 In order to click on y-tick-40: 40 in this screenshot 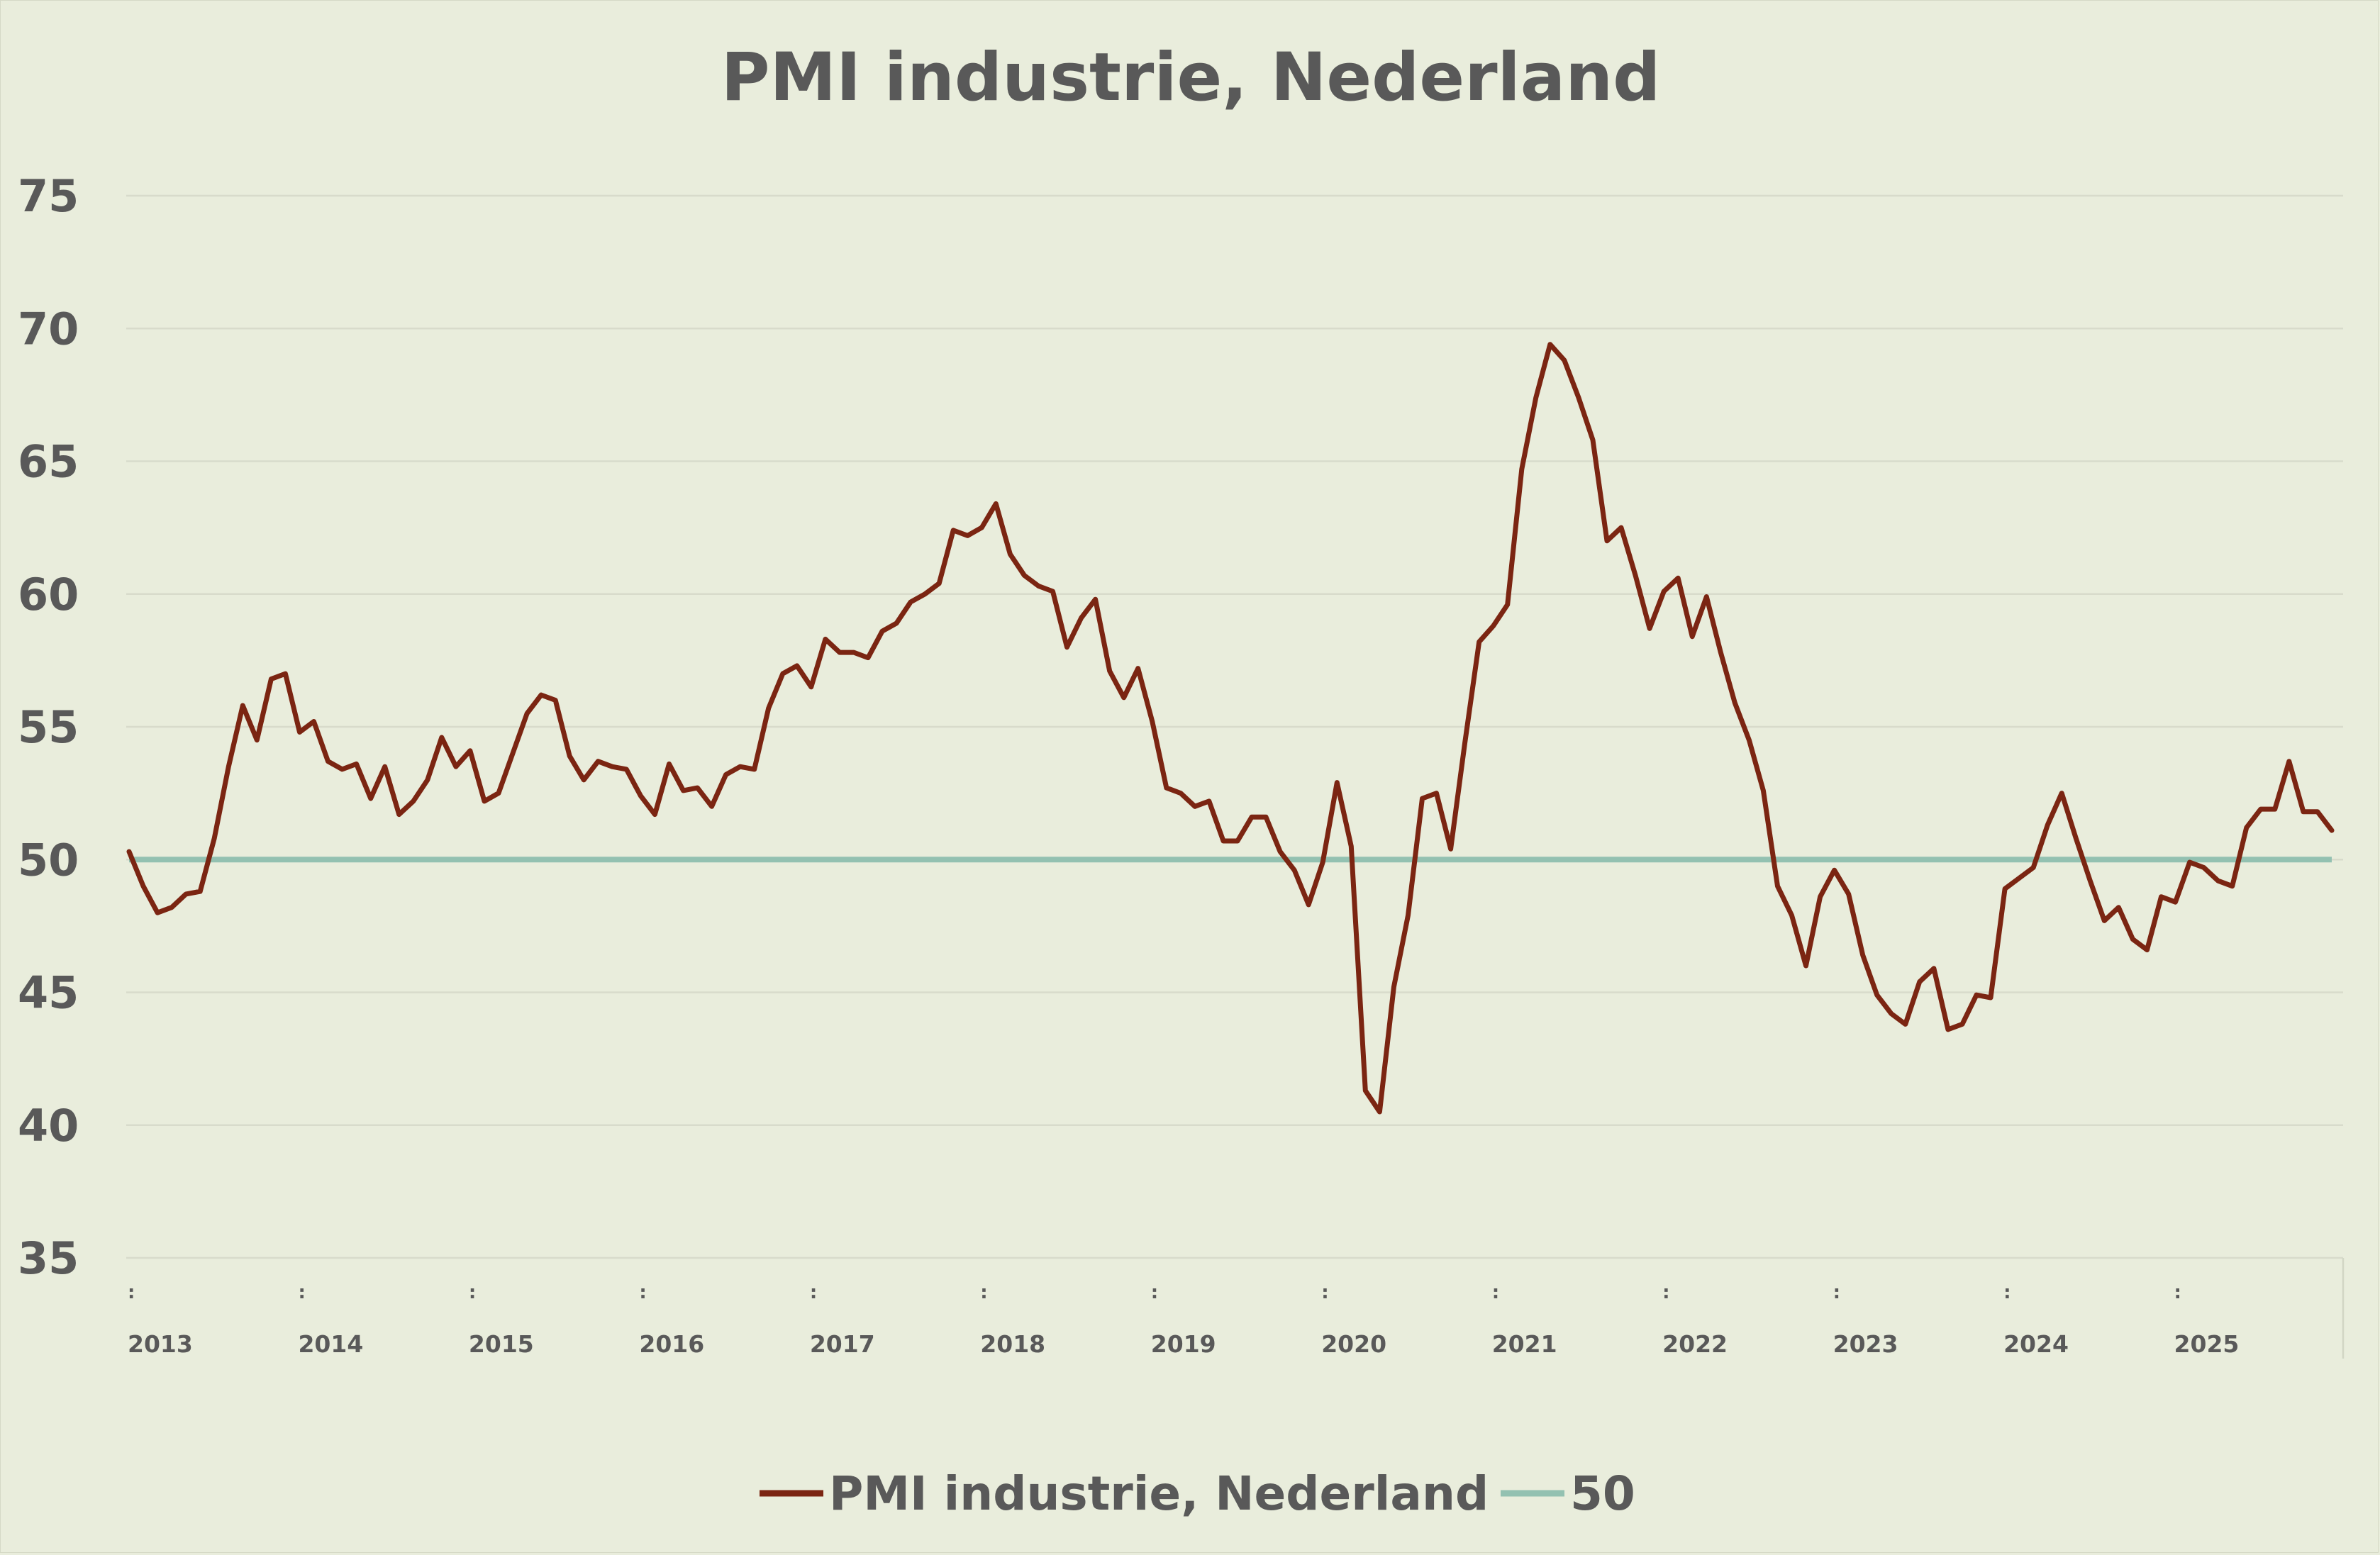, I will do `click(49, 1126)`.